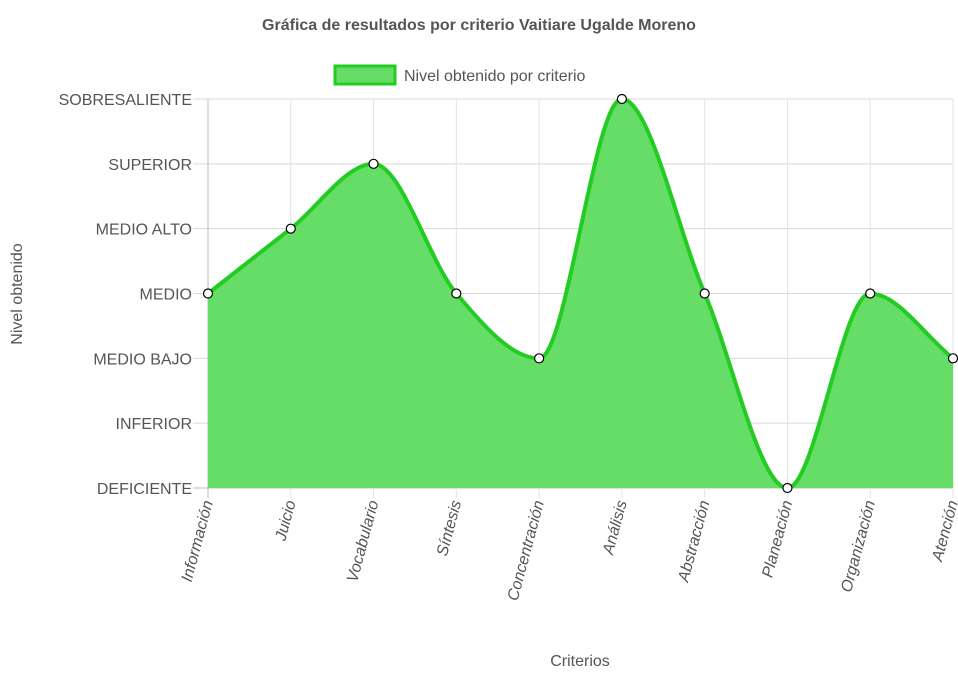  Describe the element at coordinates (580, 661) in the screenshot. I see `x-axis-label: Criterios` at that location.